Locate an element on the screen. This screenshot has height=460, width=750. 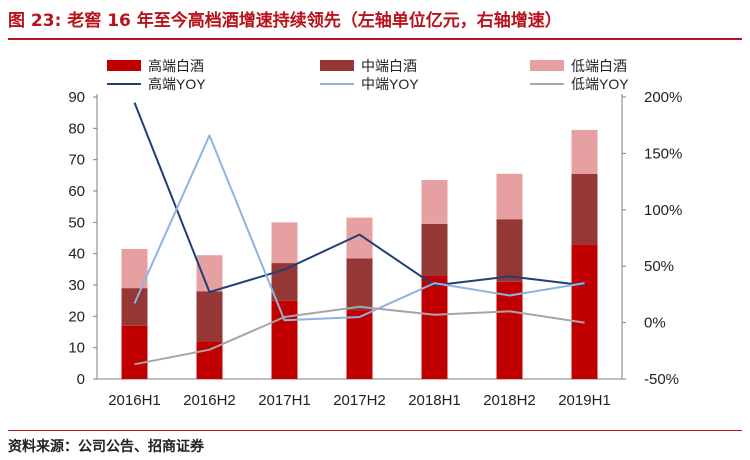
title-rule is located at coordinates (375, 39).